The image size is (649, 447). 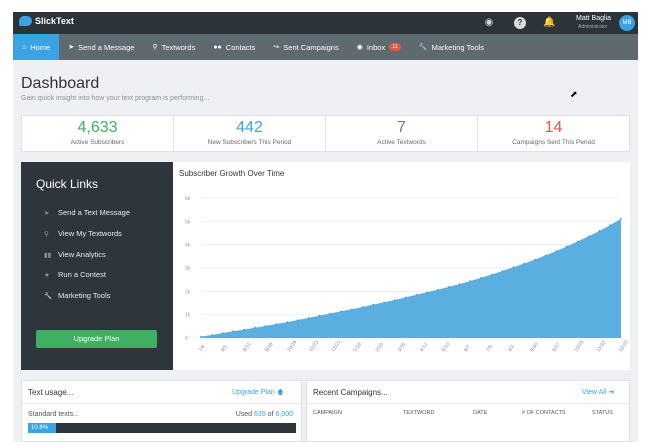 What do you see at coordinates (305, 47) in the screenshot?
I see `nav-item-sent-campaigns: ↪ Sent Campaigns` at bounding box center [305, 47].